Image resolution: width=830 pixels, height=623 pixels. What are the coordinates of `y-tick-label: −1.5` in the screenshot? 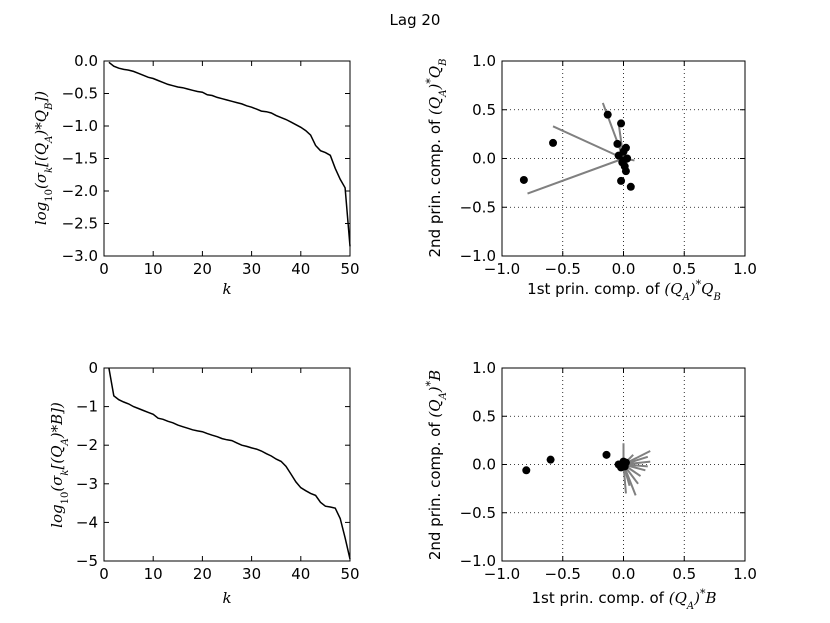 It's located at (80, 159).